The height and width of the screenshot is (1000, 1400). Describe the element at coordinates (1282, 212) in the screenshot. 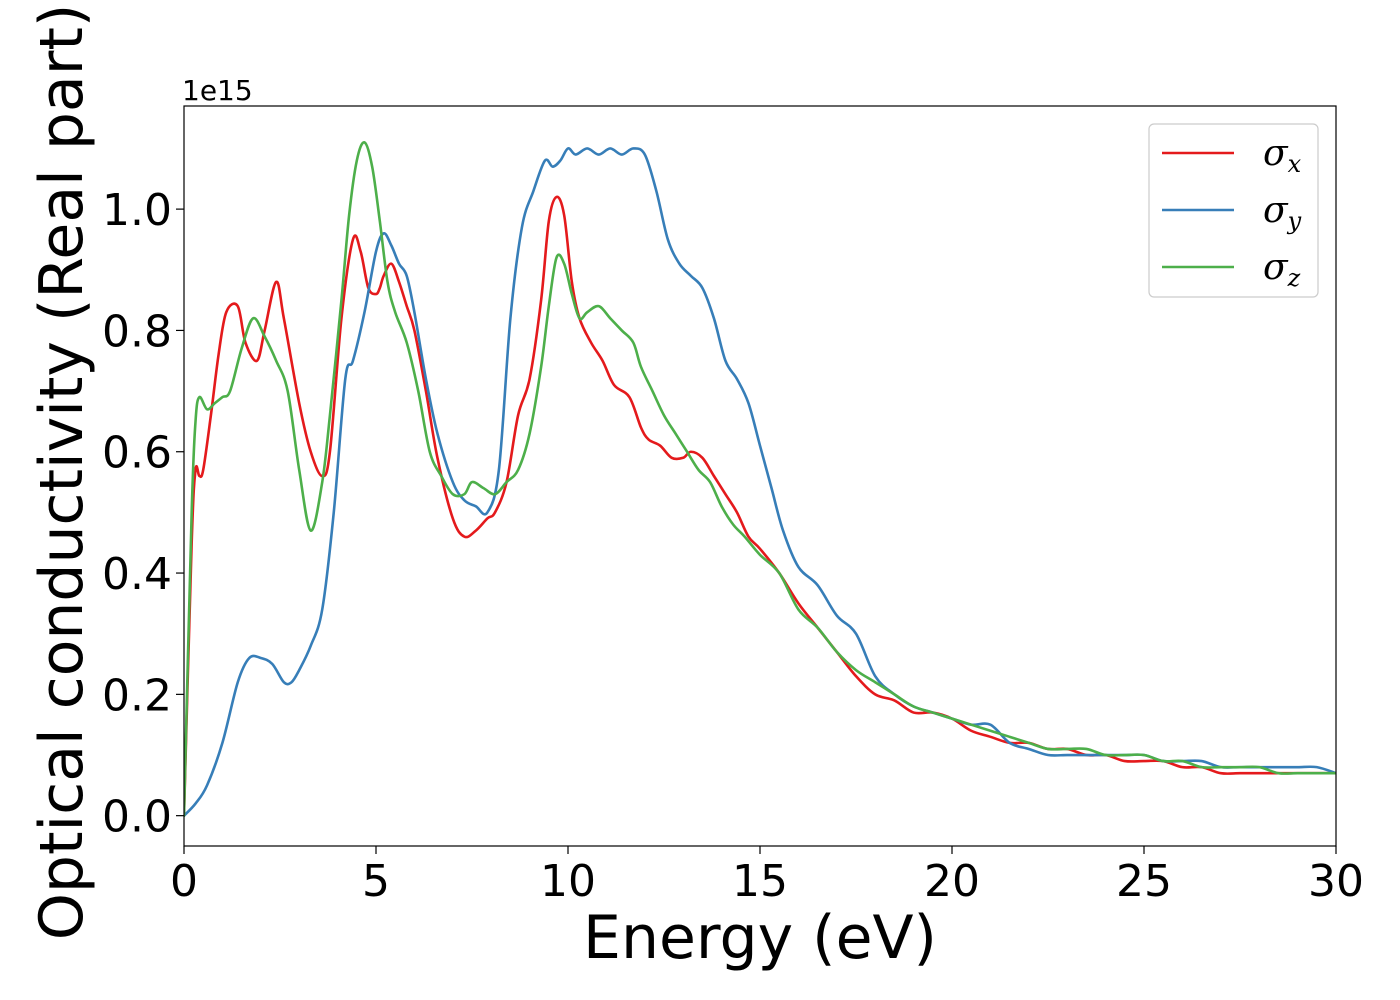

I see `legend-label-y: σy` at that location.